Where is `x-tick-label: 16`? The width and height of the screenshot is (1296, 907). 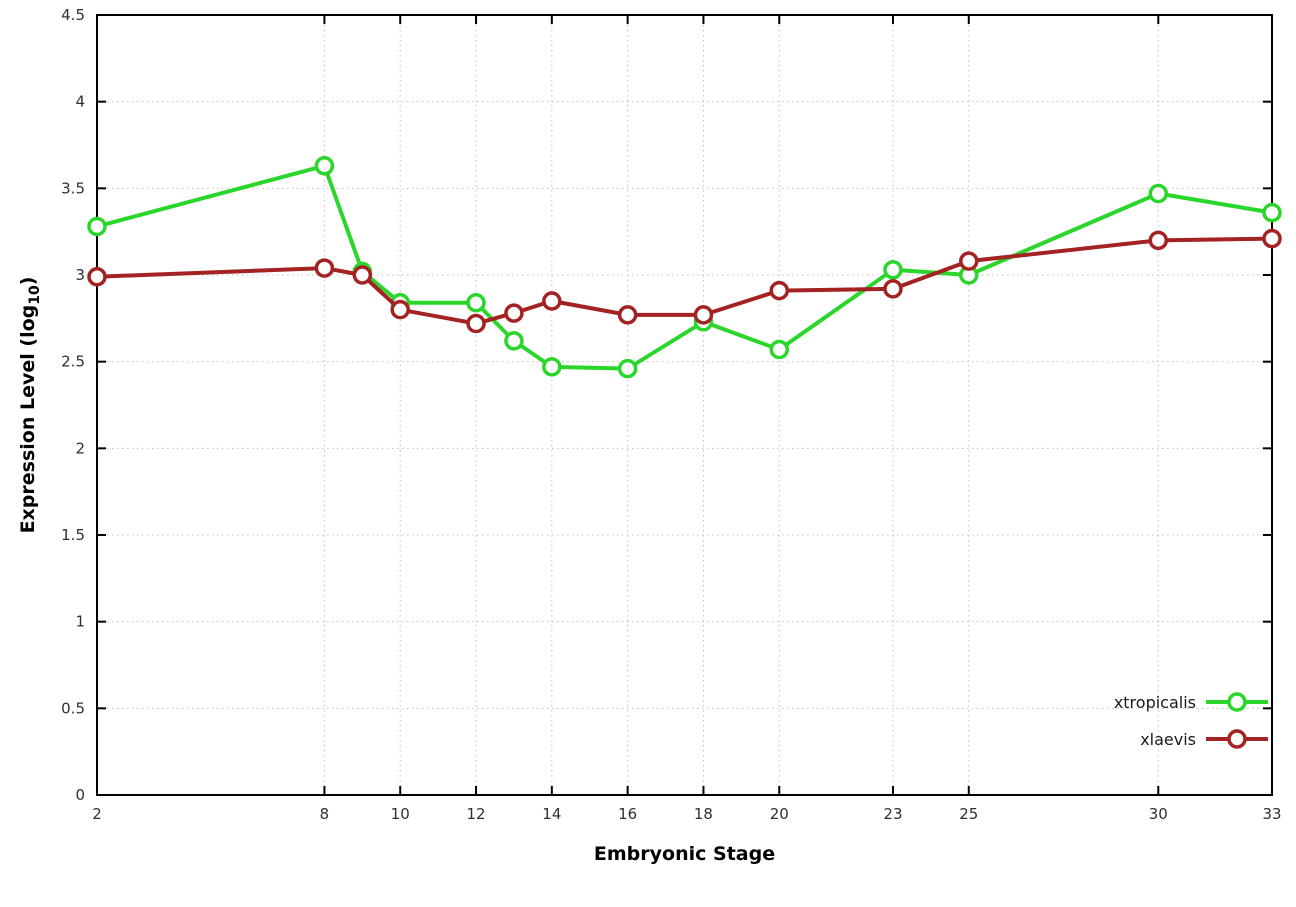 x-tick-label: 16 is located at coordinates (627, 814).